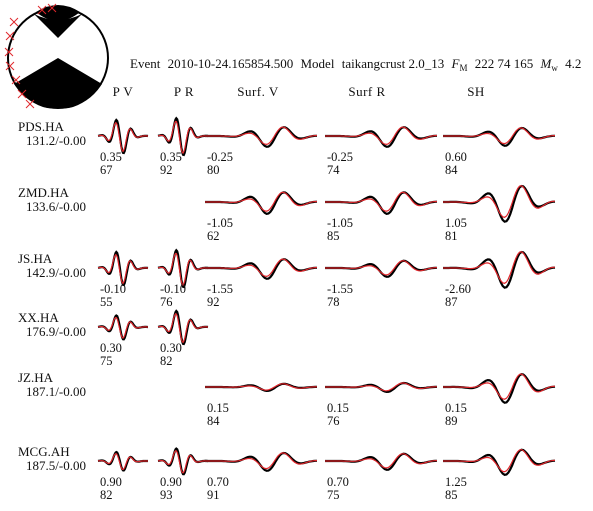 The height and width of the screenshot is (511, 593). I want to click on cross-correlation-label: 81, so click(451, 236).